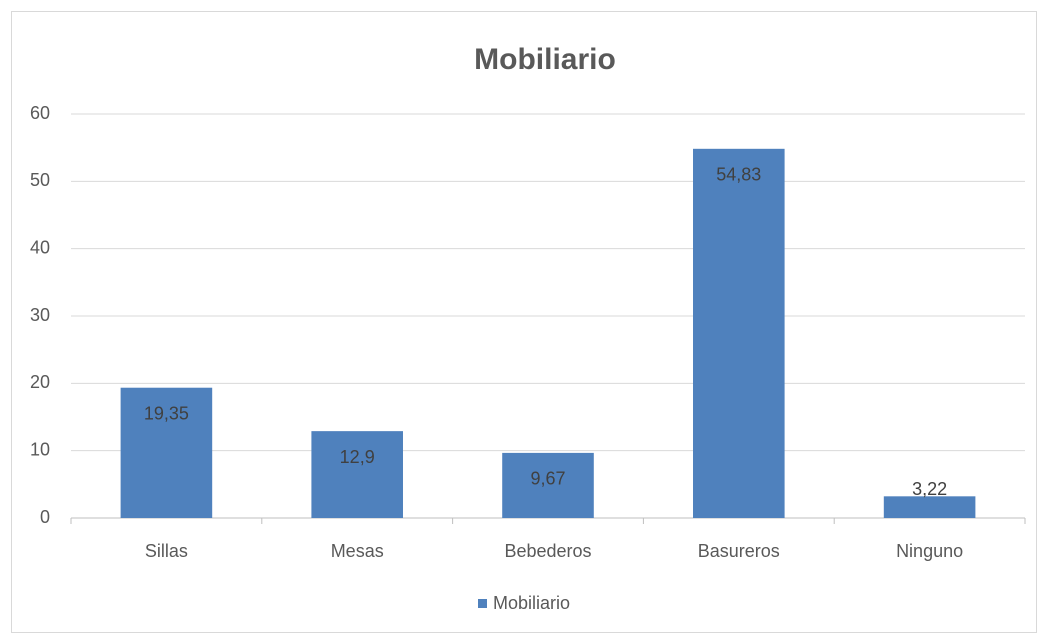 This screenshot has height=635, width=1039. I want to click on x-tick-label: Basureros, so click(739, 551).